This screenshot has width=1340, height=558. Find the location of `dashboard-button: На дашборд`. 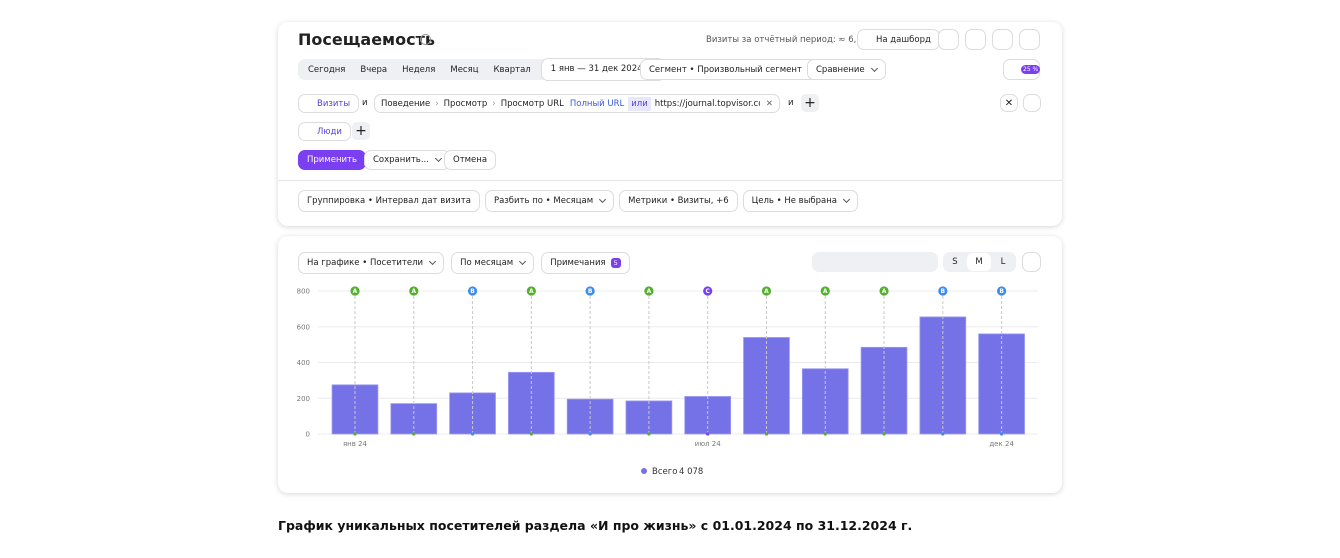

dashboard-button: На дашборд is located at coordinates (898, 39).